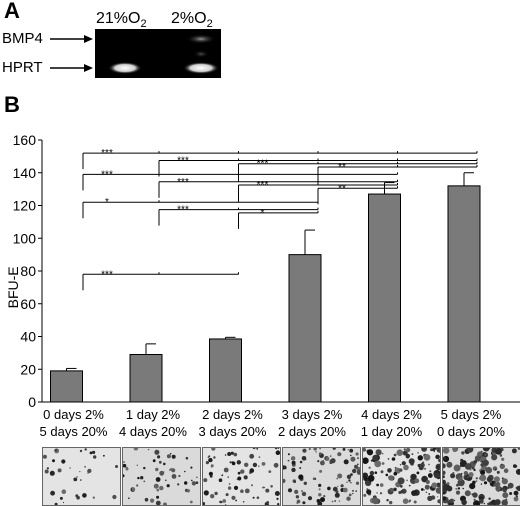 The width and height of the screenshot is (520, 506). What do you see at coordinates (201, 68) in the screenshot?
I see `band-hprt-lane2` at bounding box center [201, 68].